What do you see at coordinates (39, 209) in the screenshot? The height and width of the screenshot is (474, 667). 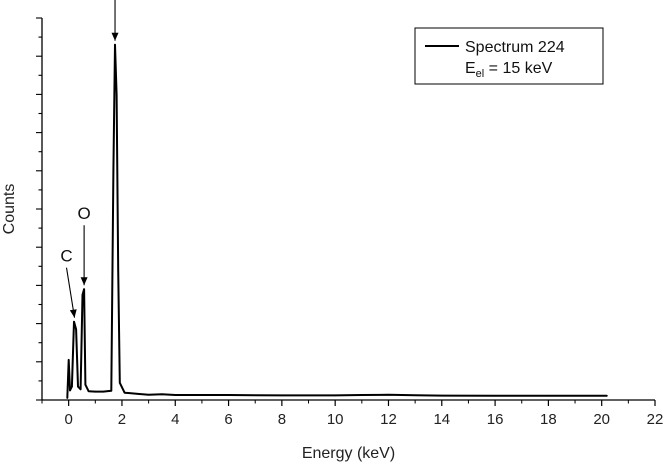 I see `y-ticks` at bounding box center [39, 209].